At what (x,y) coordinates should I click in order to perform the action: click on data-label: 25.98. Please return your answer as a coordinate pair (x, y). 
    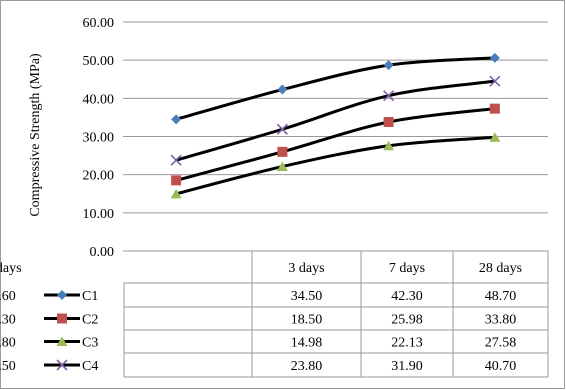
    Looking at the image, I should click on (407, 320).